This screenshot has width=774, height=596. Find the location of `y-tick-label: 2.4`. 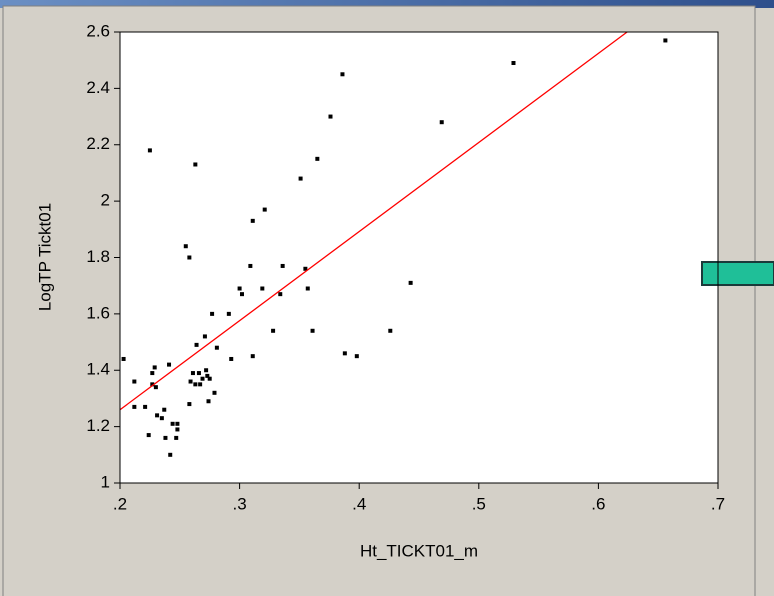

y-tick-label: 2.4 is located at coordinates (98, 87).